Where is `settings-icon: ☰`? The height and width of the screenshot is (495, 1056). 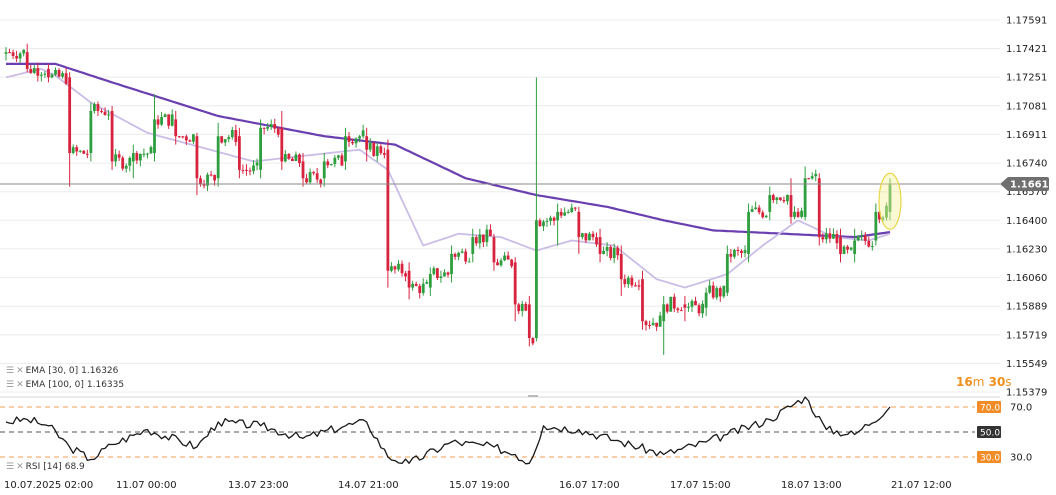
settings-icon: ☰ is located at coordinates (10, 371).